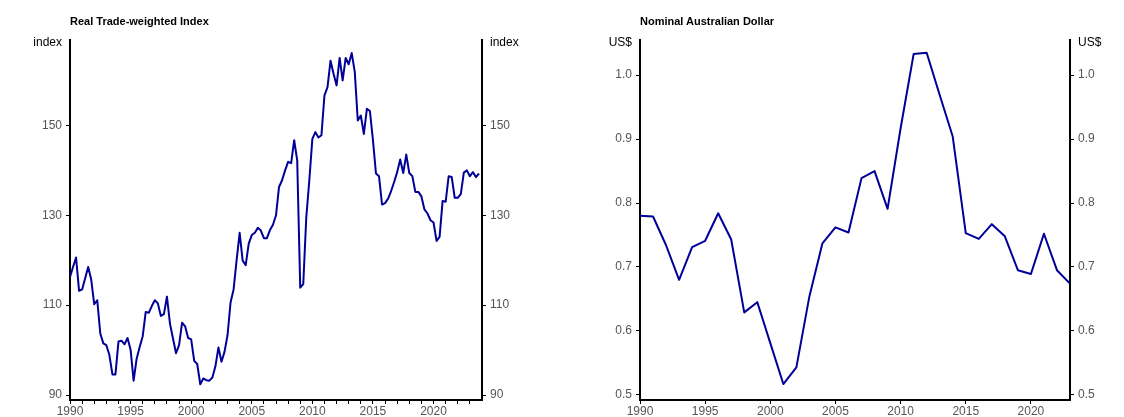 The image size is (1124, 417). Describe the element at coordinates (140, 21) in the screenshot. I see `chart-title: Real Trade-weighted Index` at that location.